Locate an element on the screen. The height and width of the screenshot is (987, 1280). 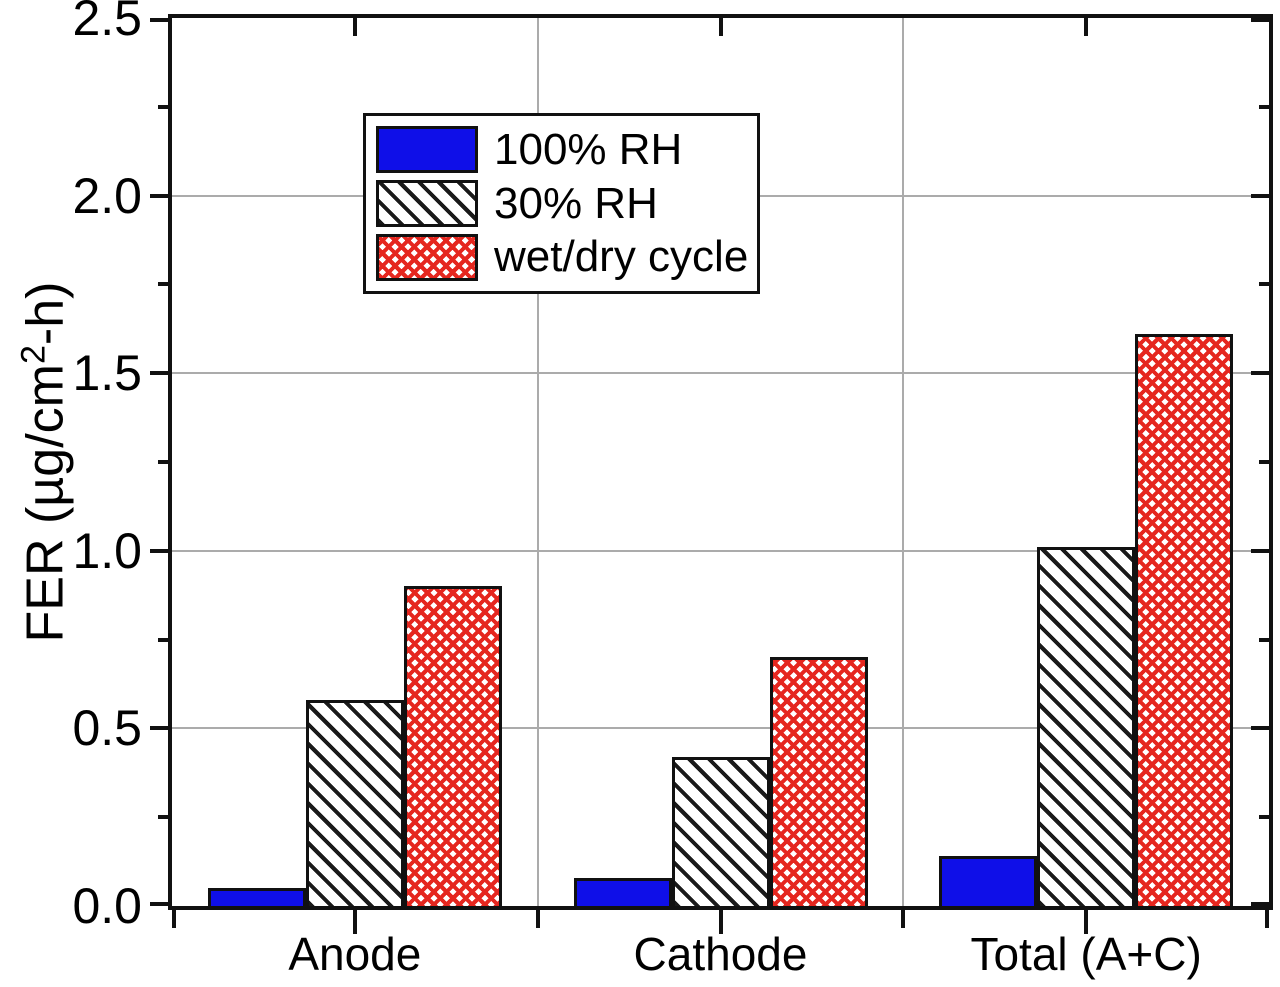
bar-cathode-30-rh is located at coordinates (721, 831).